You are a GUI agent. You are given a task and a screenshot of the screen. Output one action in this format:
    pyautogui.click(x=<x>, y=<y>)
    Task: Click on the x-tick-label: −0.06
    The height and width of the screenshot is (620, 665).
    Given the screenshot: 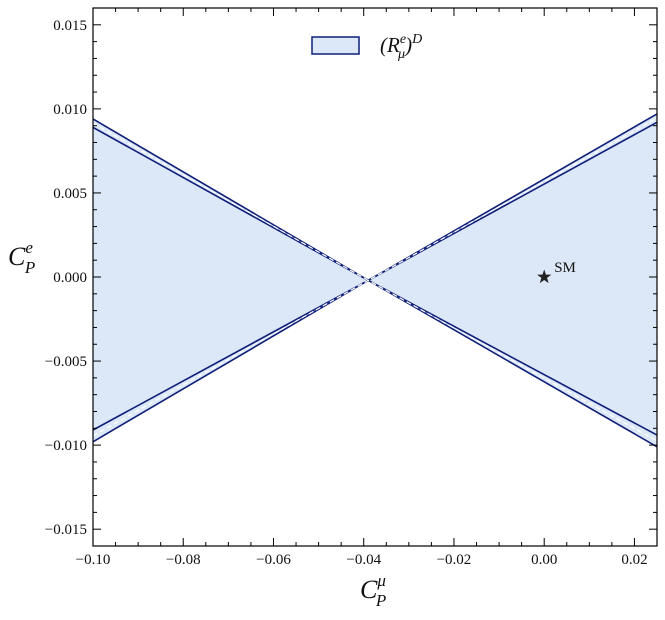 What is the action you would take?
    pyautogui.click(x=273, y=560)
    